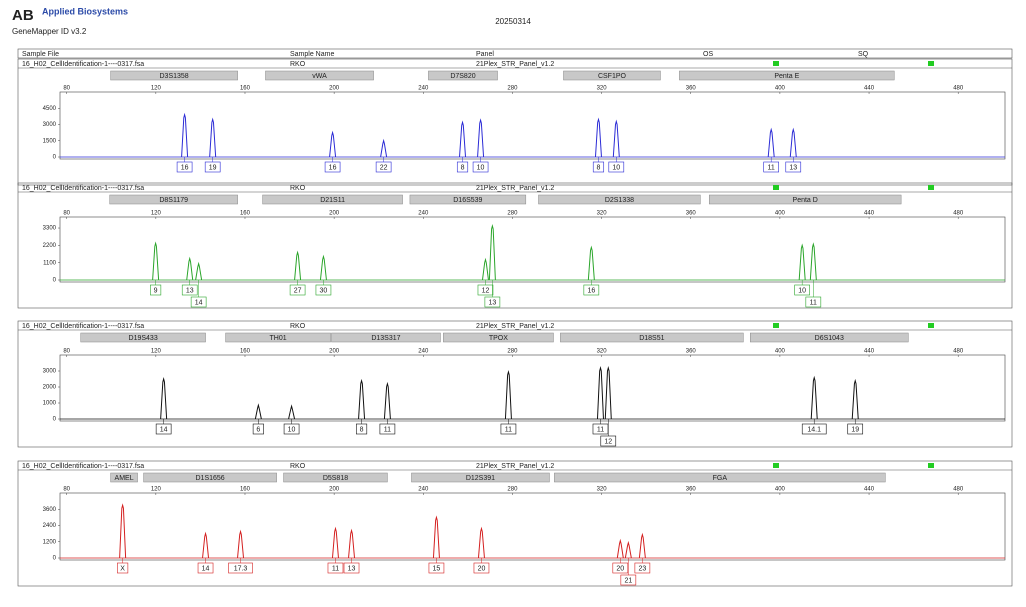  I want to click on y-tick-label: 4500, so click(50, 109).